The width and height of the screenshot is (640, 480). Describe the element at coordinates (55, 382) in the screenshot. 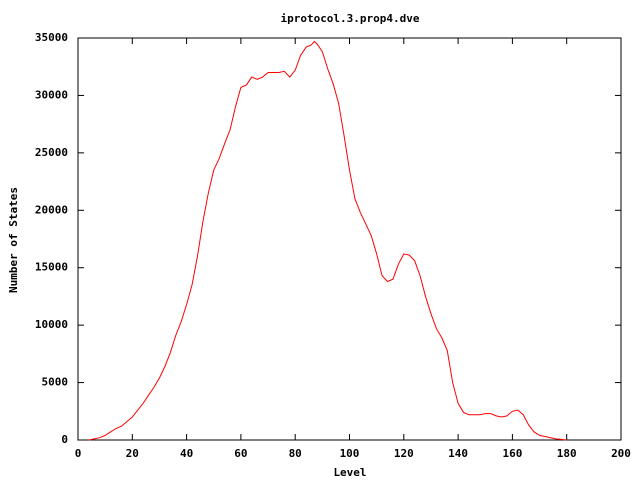

I see `y-tick-label: 5000` at that location.